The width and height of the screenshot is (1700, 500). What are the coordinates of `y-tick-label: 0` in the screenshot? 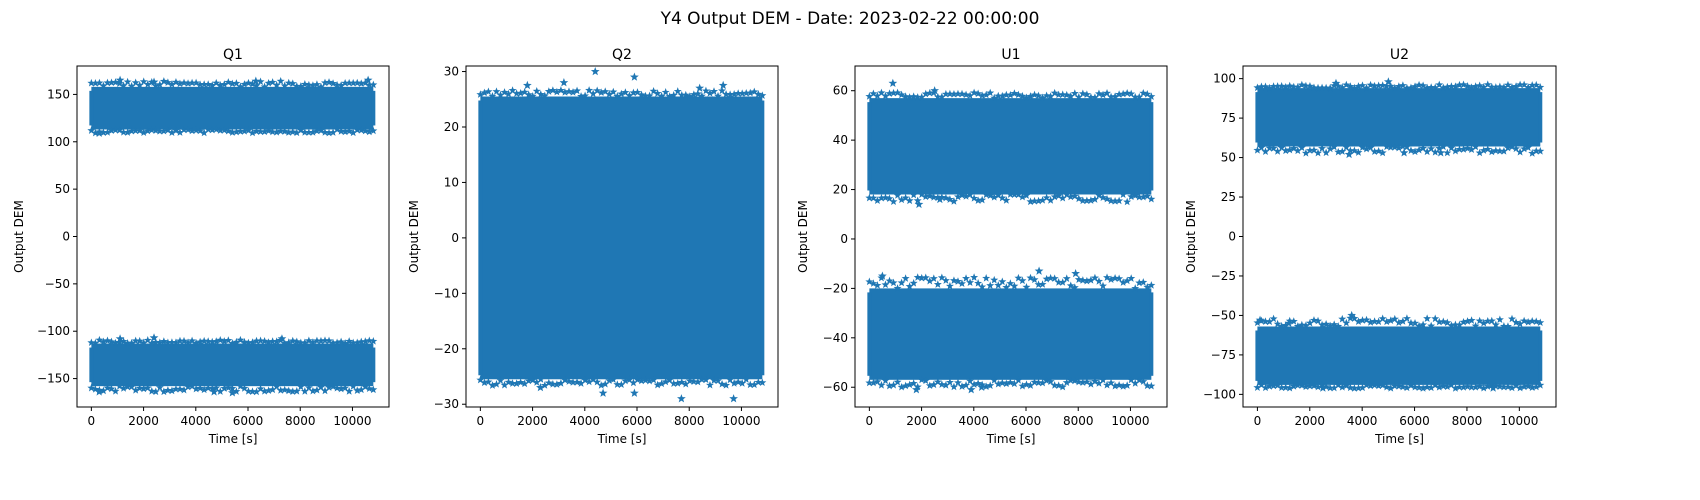 It's located at (844, 239).